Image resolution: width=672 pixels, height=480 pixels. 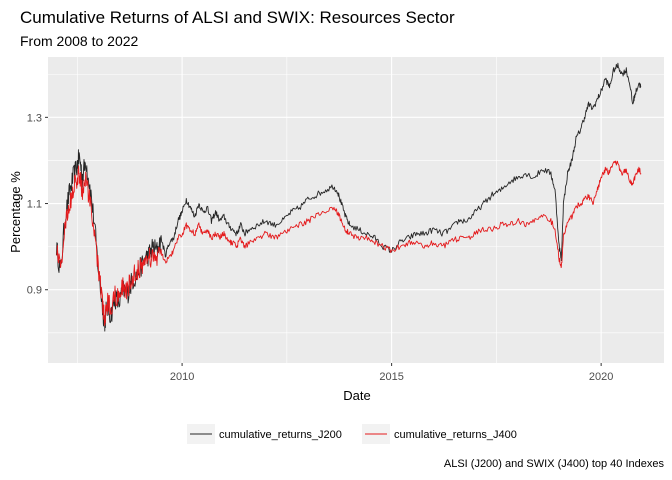 What do you see at coordinates (601, 377) in the screenshot?
I see `x-tick-label: 2020` at bounding box center [601, 377].